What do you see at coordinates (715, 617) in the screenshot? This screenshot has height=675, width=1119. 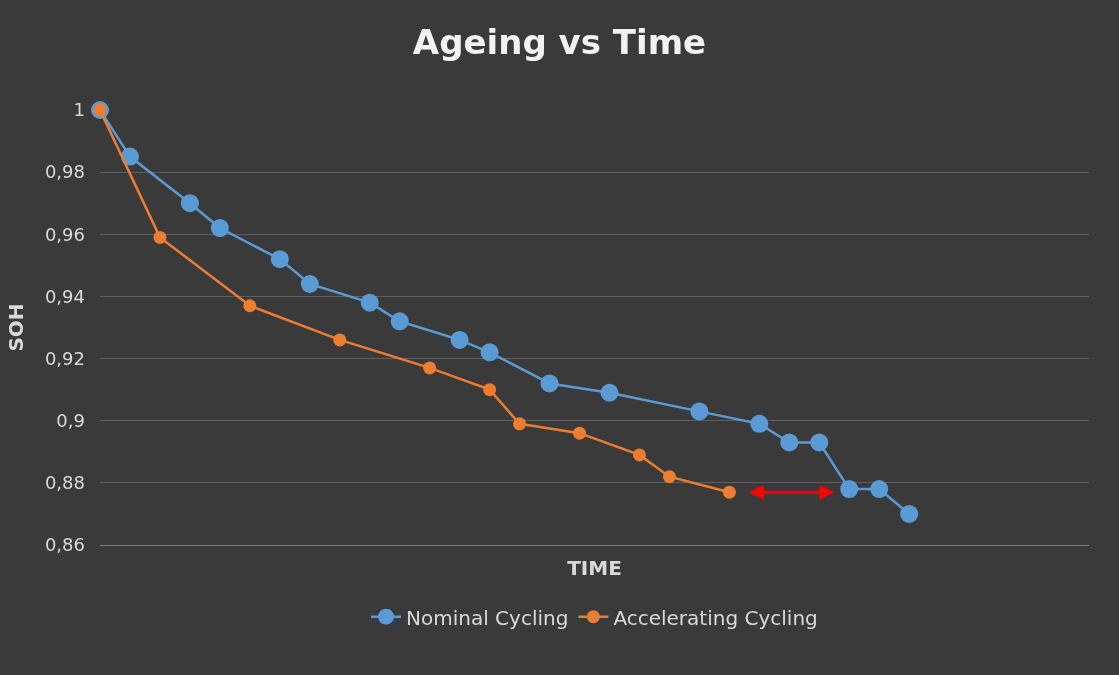 I see `legend-label: Accelerating Cycling` at bounding box center [715, 617].